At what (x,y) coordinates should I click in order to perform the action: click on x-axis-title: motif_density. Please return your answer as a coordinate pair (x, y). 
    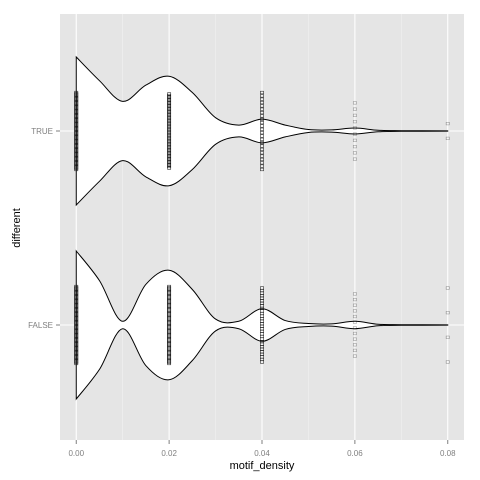
    Looking at the image, I should click on (262, 466).